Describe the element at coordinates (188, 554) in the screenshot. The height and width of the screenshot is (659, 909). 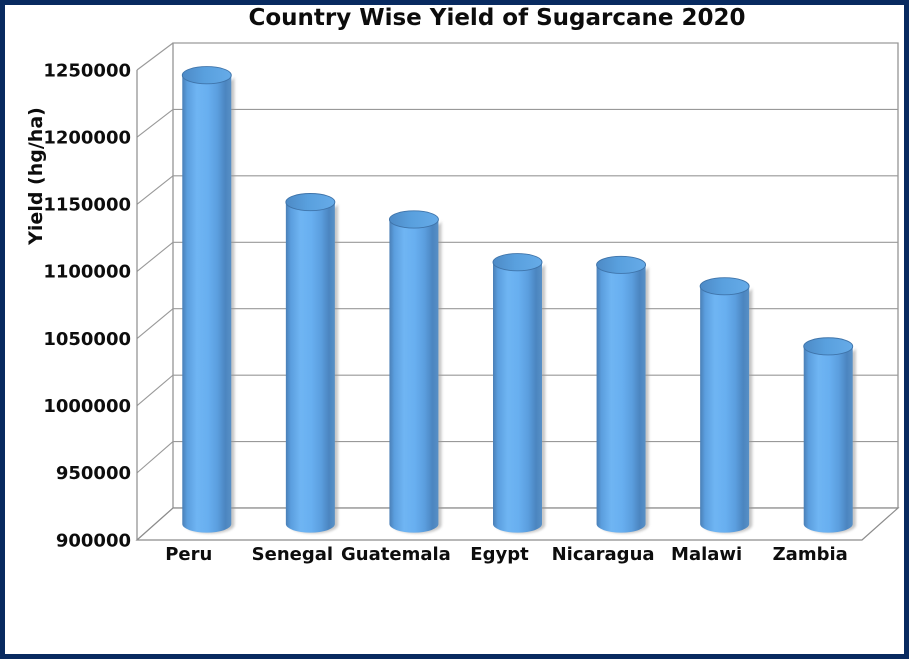
I see `x-category-label: Peru` at that location.